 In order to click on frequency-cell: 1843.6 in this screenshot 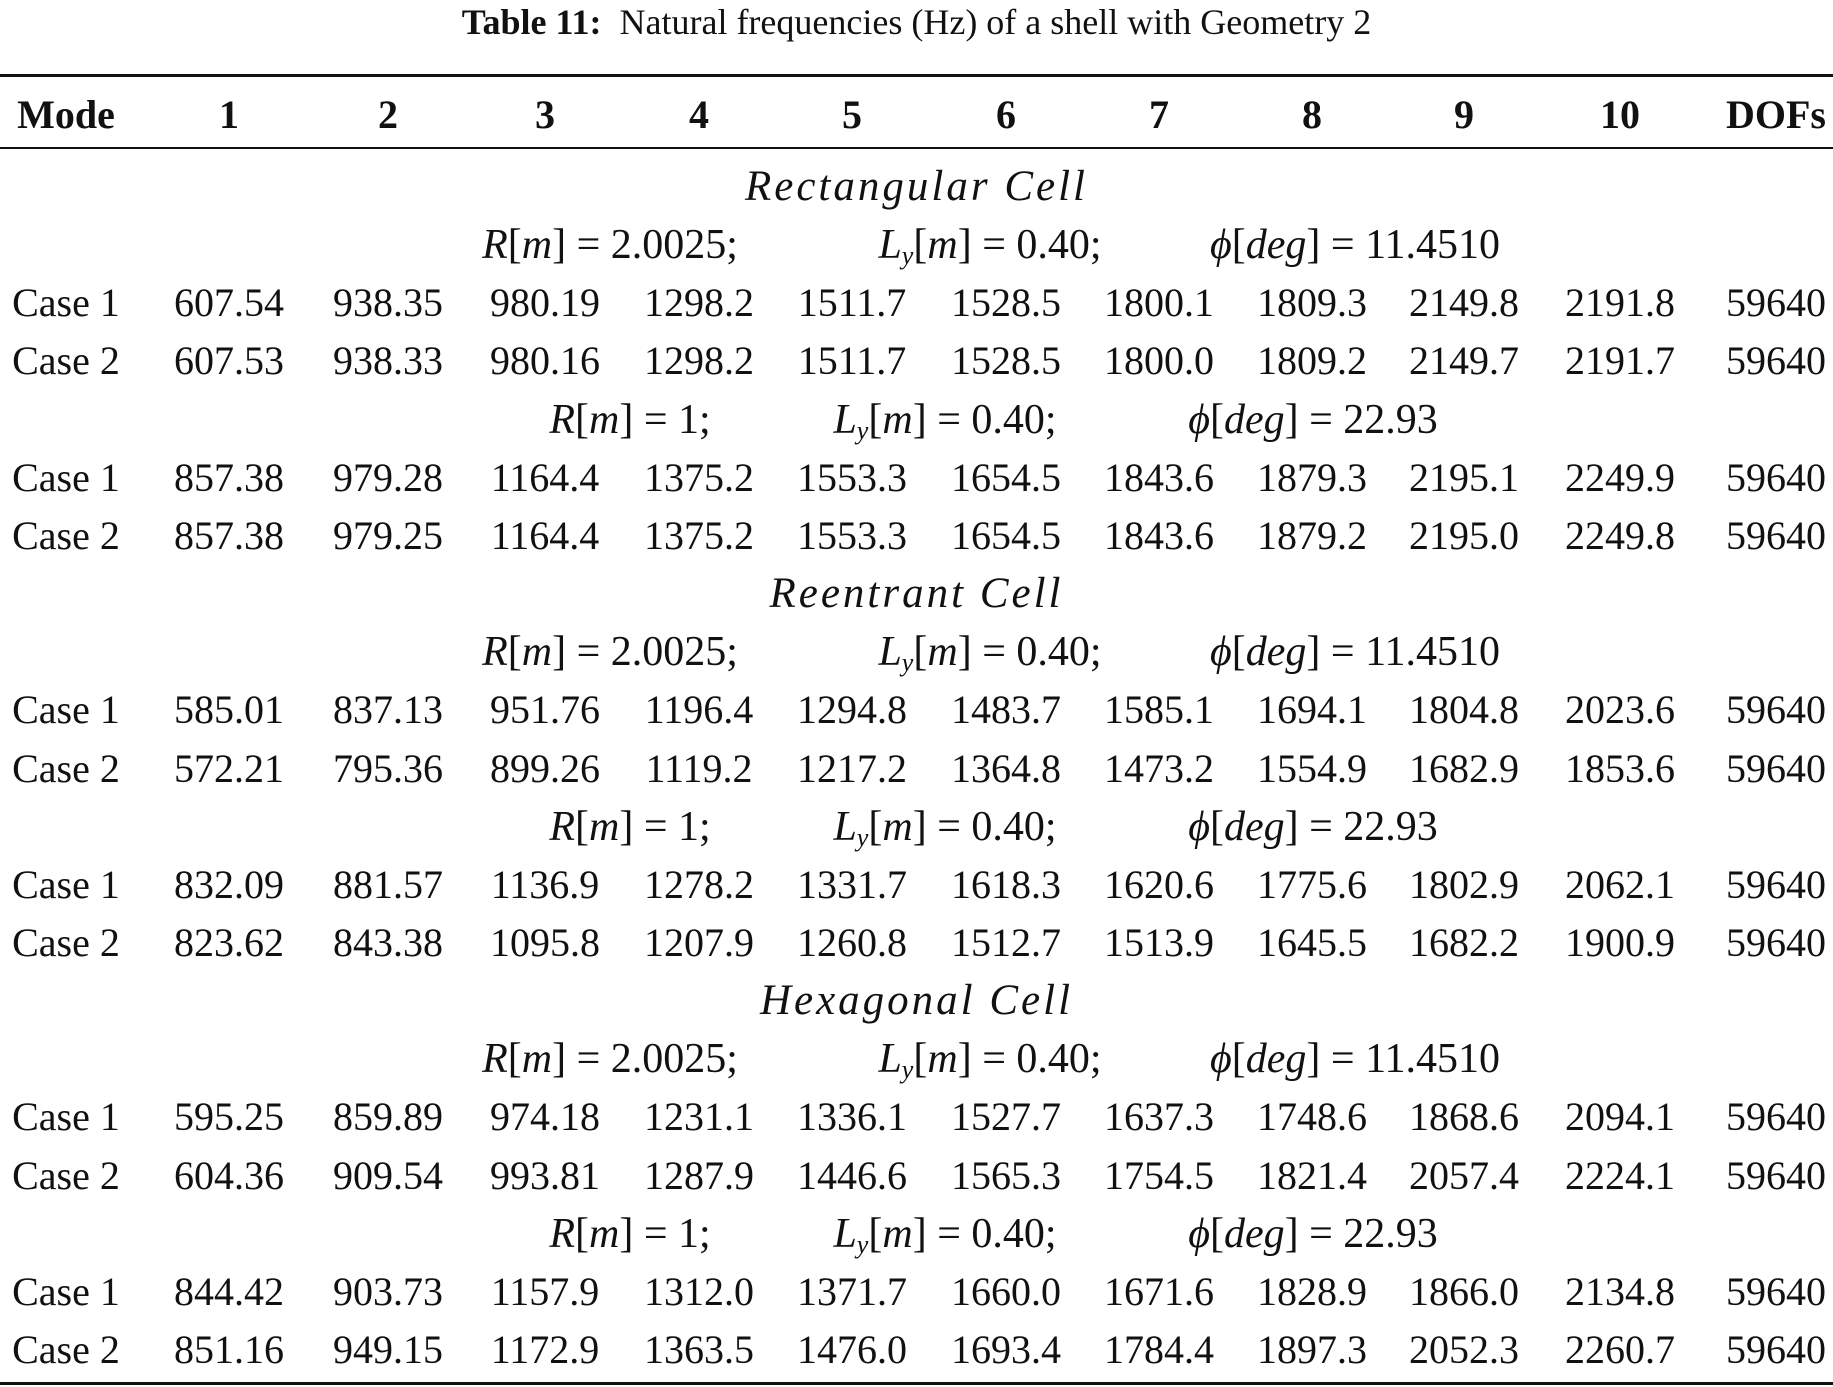, I will do `click(1159, 535)`.